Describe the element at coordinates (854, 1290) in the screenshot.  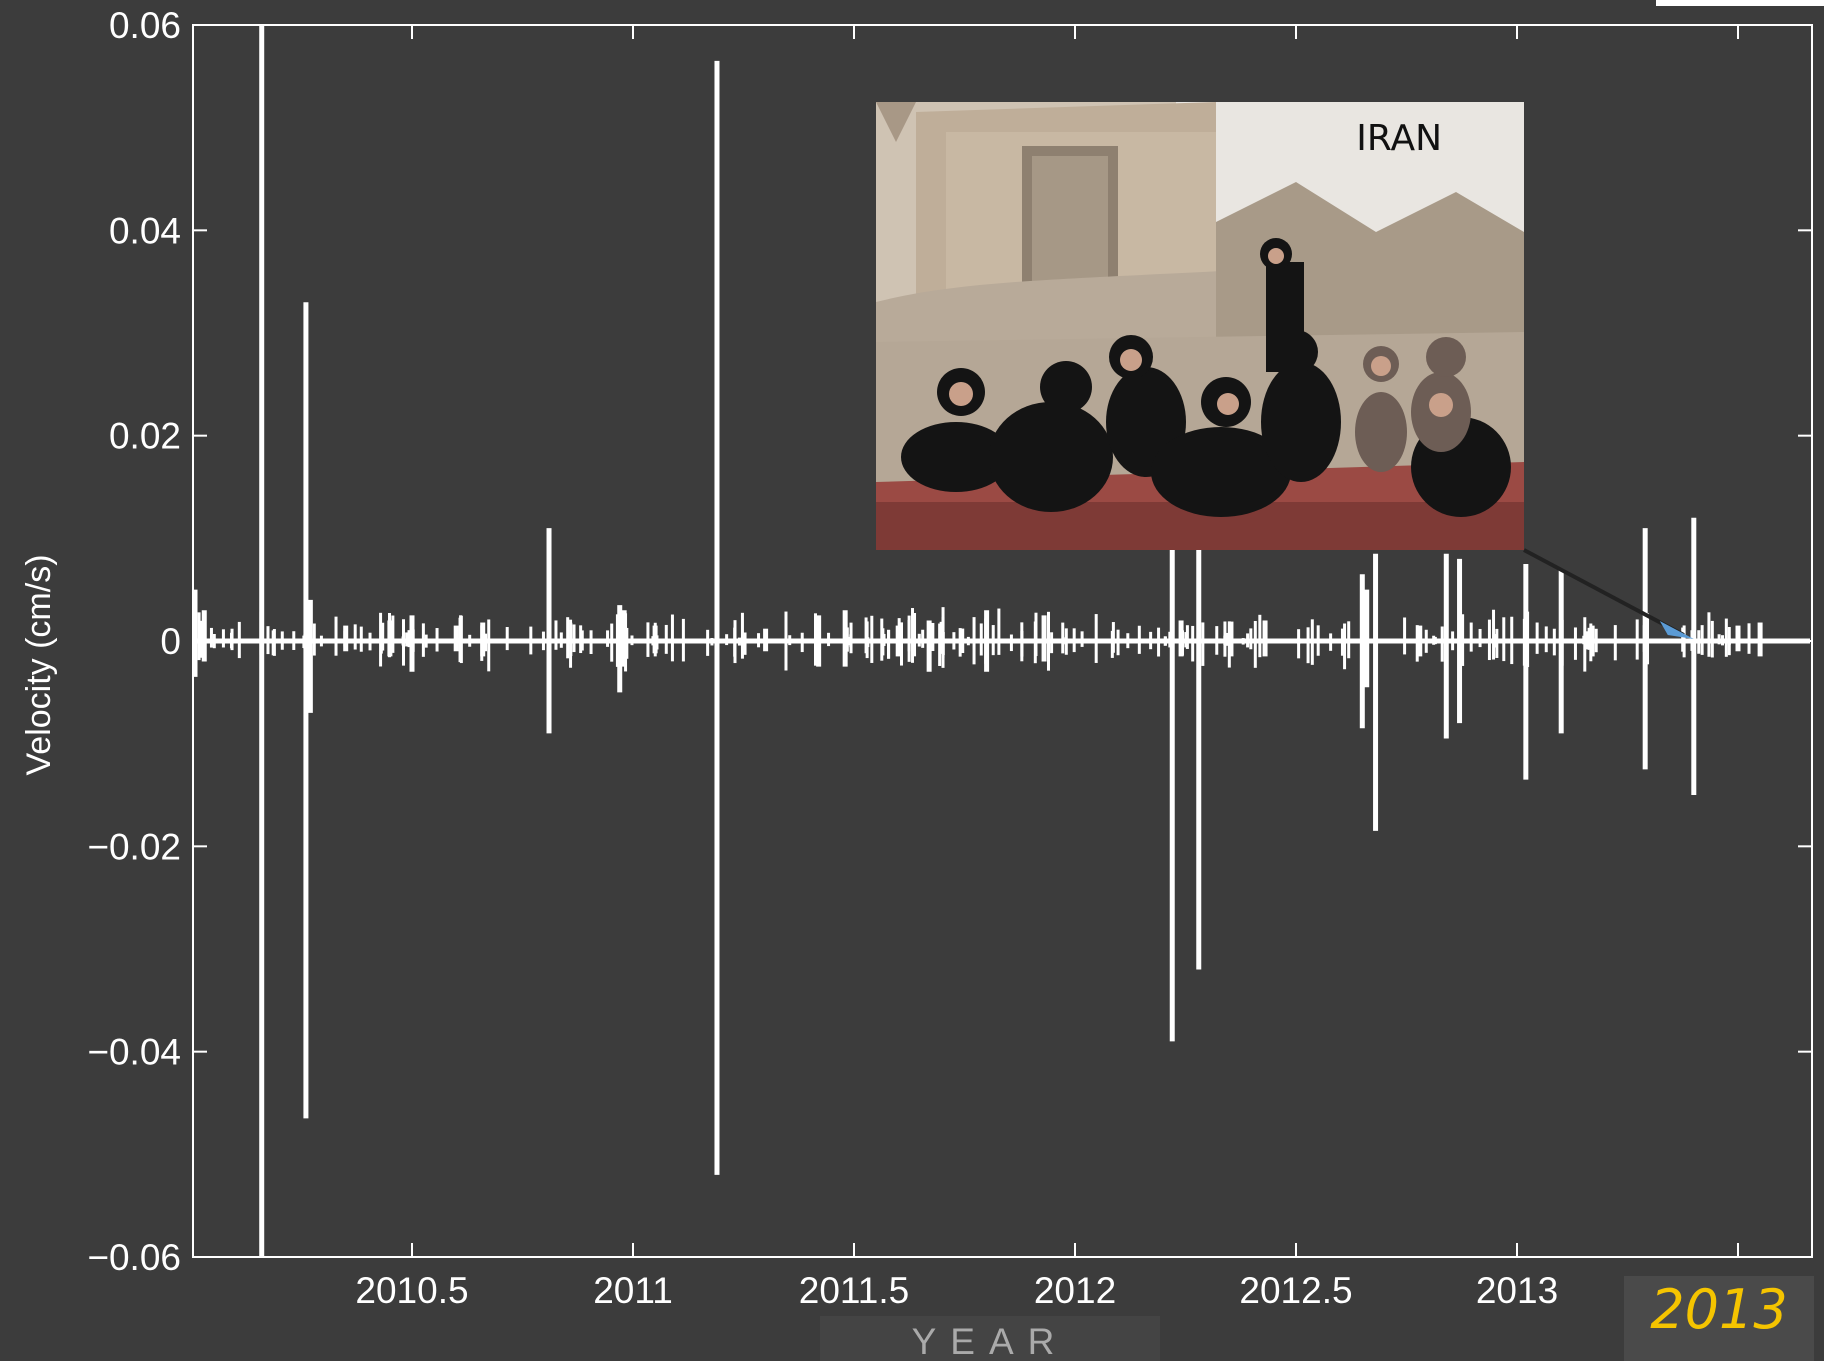
I see `x-tick-label: 2011.5` at that location.